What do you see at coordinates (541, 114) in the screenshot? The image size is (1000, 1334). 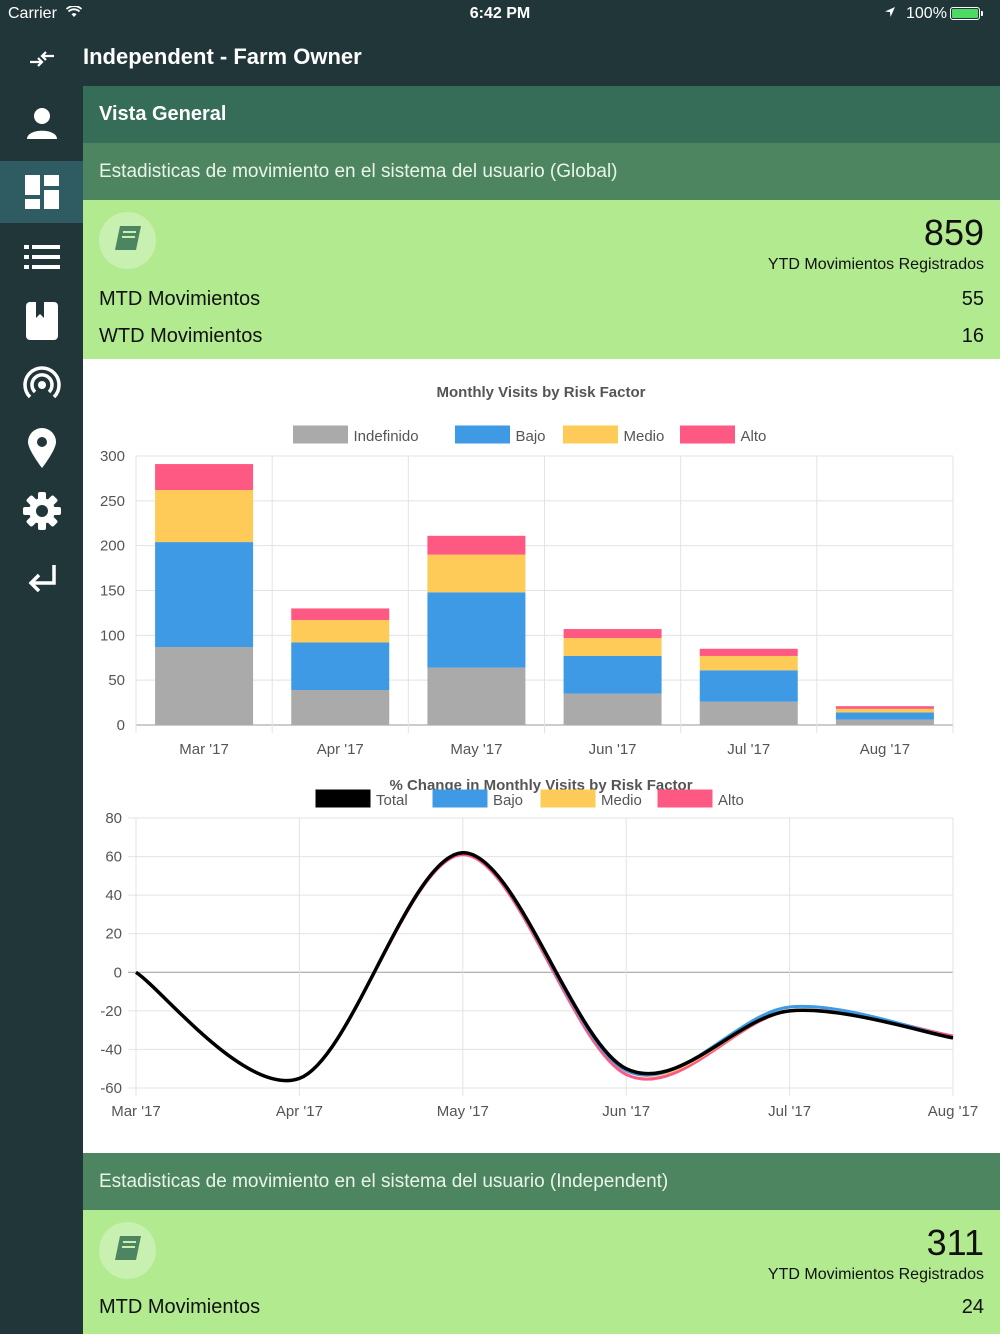 I see `section-title: Vista General` at bounding box center [541, 114].